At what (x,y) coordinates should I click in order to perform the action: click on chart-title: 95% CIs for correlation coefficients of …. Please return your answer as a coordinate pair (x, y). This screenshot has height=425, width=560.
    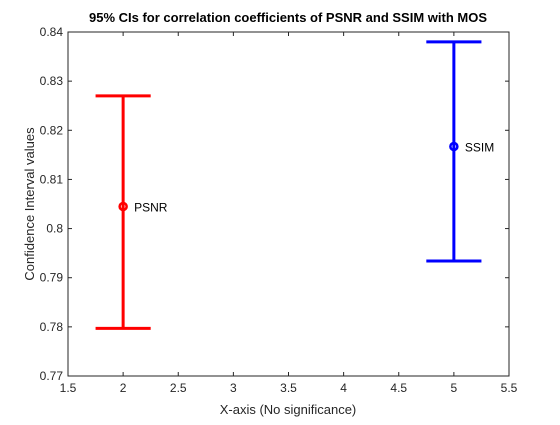
    Looking at the image, I should click on (288, 17).